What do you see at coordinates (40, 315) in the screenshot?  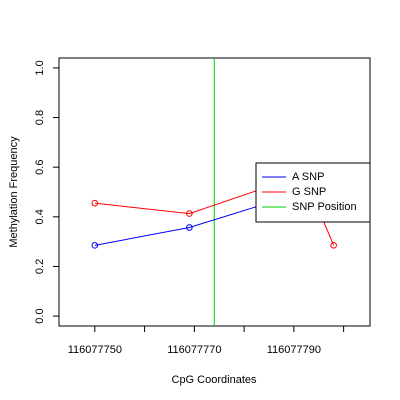 I see `y-tick-label: 0.0` at bounding box center [40, 315].